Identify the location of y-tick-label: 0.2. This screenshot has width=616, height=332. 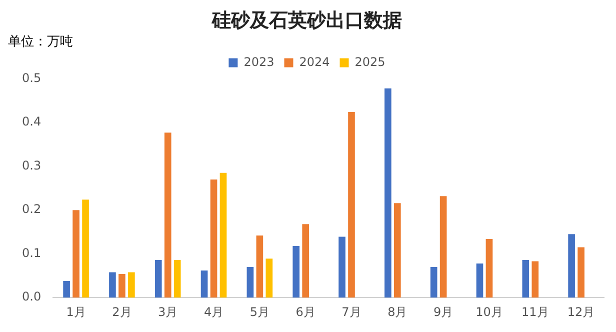
(32, 209).